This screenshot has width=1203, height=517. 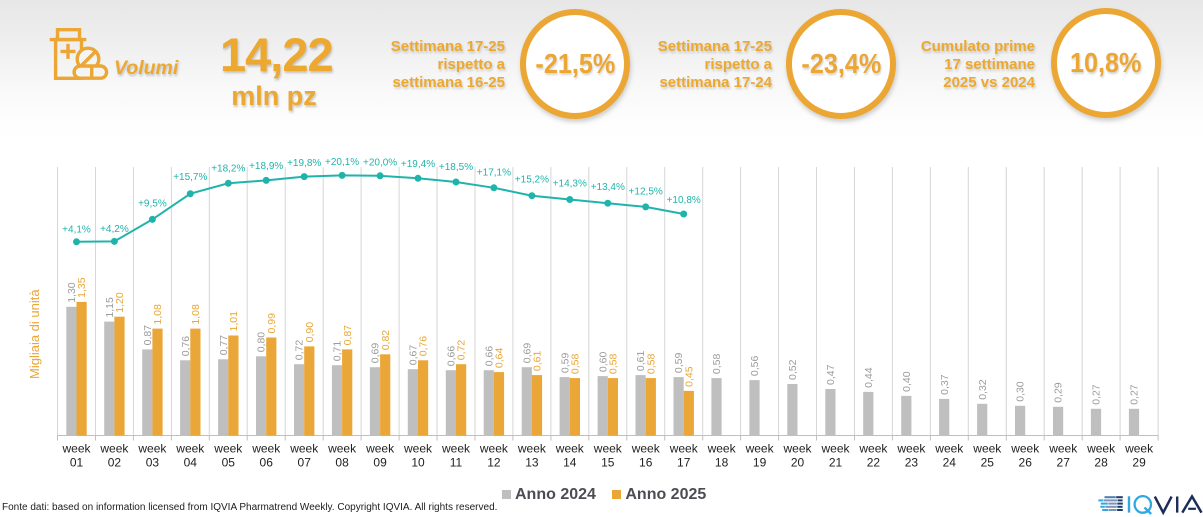 What do you see at coordinates (793, 369) in the screenshot?
I see `svg-text: 0,52` at bounding box center [793, 369].